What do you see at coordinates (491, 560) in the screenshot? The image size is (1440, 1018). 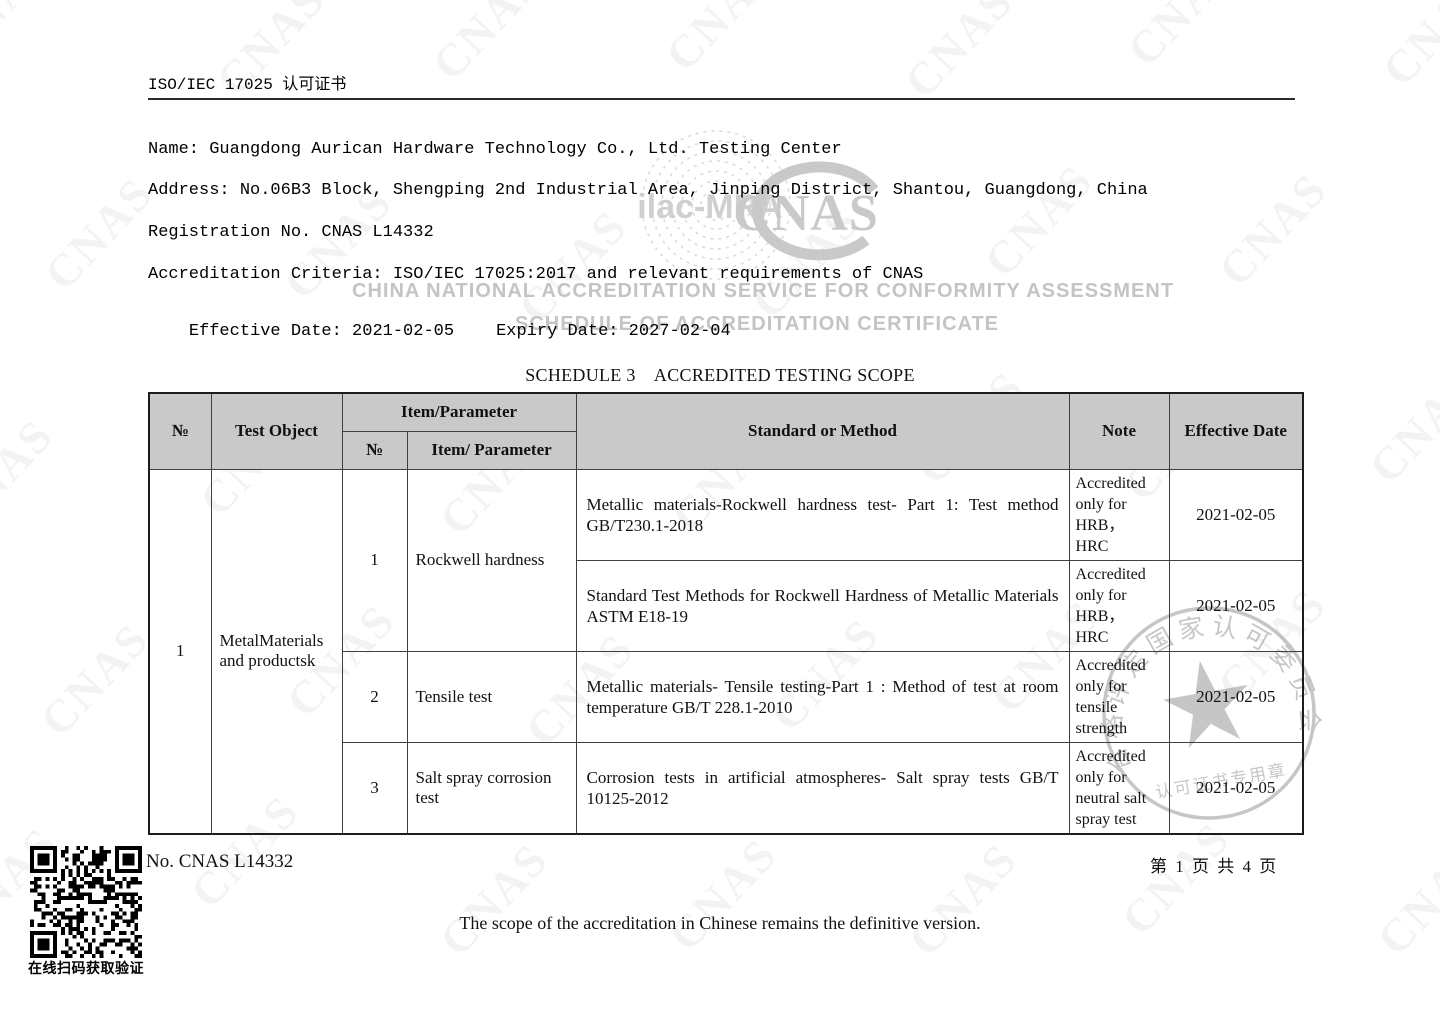 I see `item-parameter-cell: Rockwell hardness` at bounding box center [491, 560].